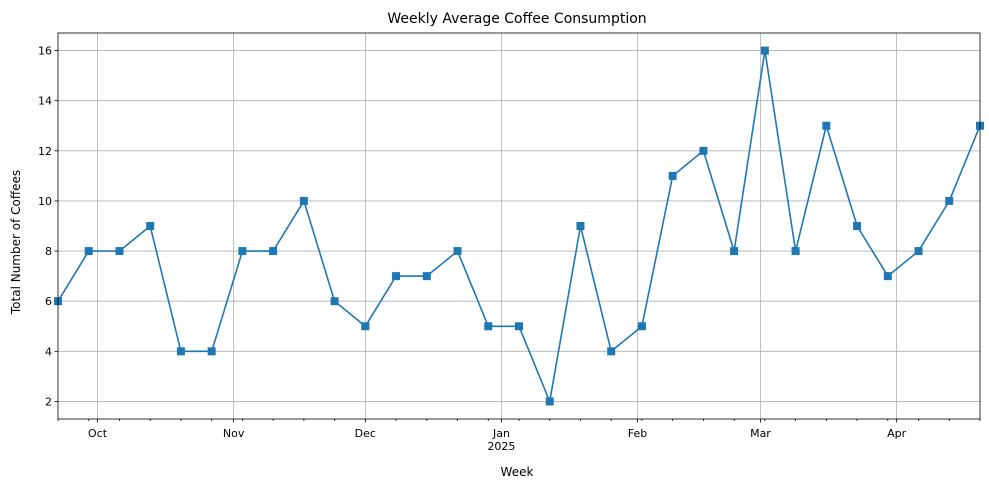  I want to click on y-tick-label: 8, so click(48, 251).